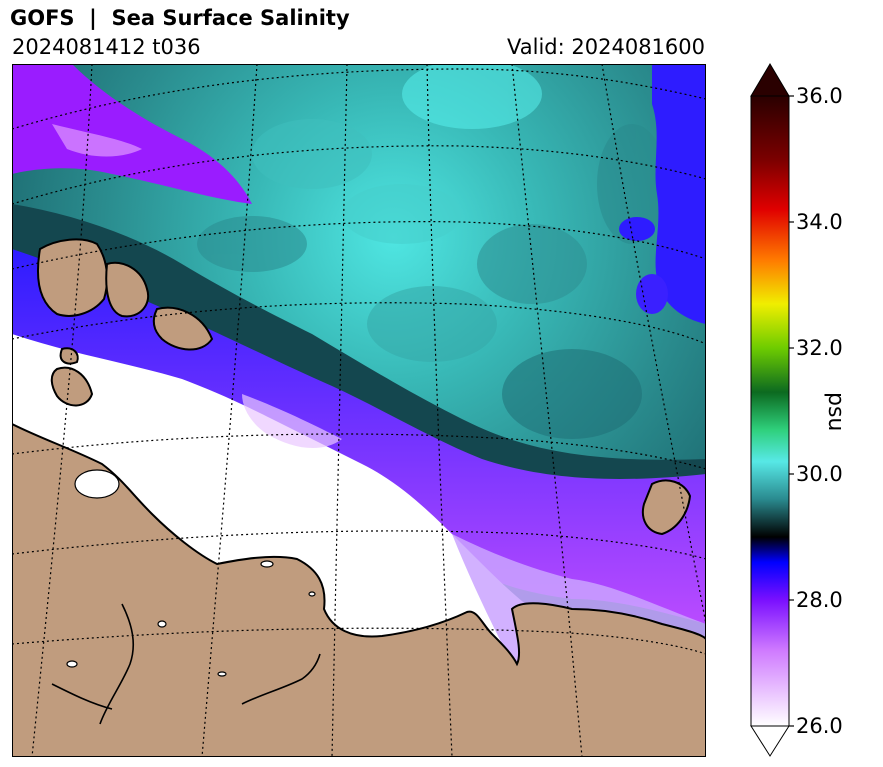 This screenshot has width=883, height=767. What do you see at coordinates (679, 194) in the screenshot?
I see `northeast-blue-edge` at bounding box center [679, 194].